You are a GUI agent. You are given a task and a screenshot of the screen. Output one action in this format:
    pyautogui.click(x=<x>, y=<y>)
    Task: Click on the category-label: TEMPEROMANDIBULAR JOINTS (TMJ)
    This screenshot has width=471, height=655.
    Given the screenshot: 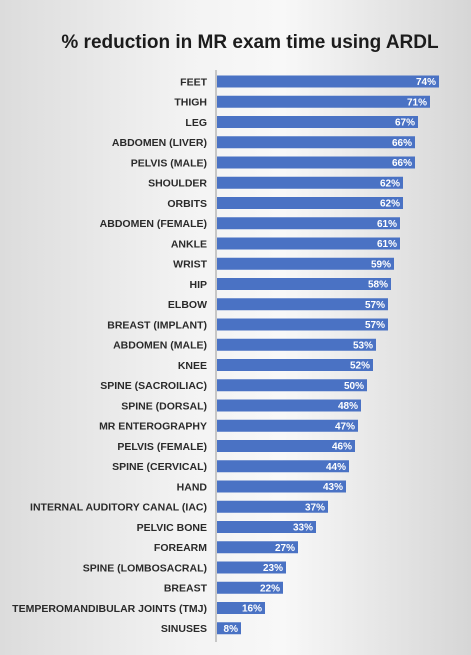 What is the action you would take?
    pyautogui.click(x=109, y=609)
    